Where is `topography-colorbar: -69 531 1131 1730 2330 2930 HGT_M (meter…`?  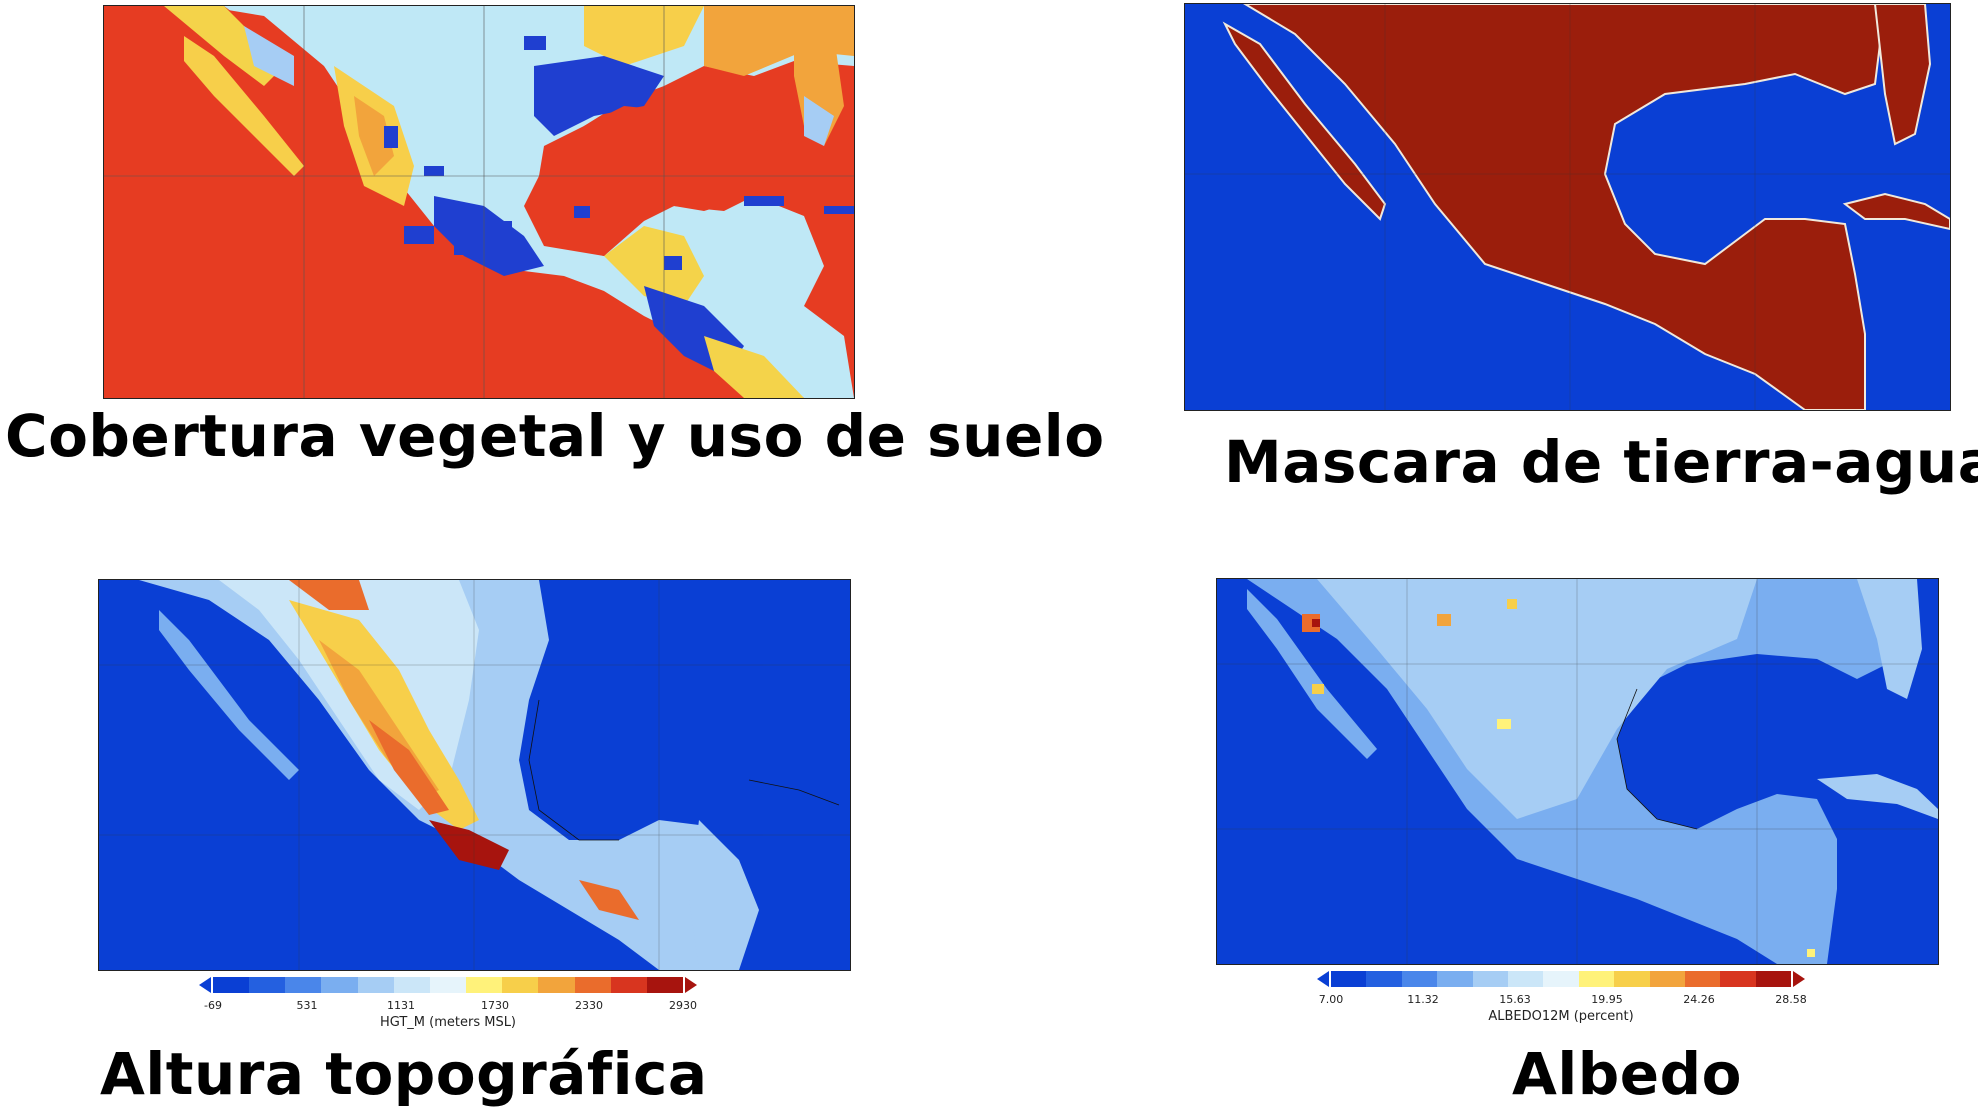
topography-colorbar: -69 531 1131 1730 2330 2930 HGT_M (meter… is located at coordinates (448, 1005).